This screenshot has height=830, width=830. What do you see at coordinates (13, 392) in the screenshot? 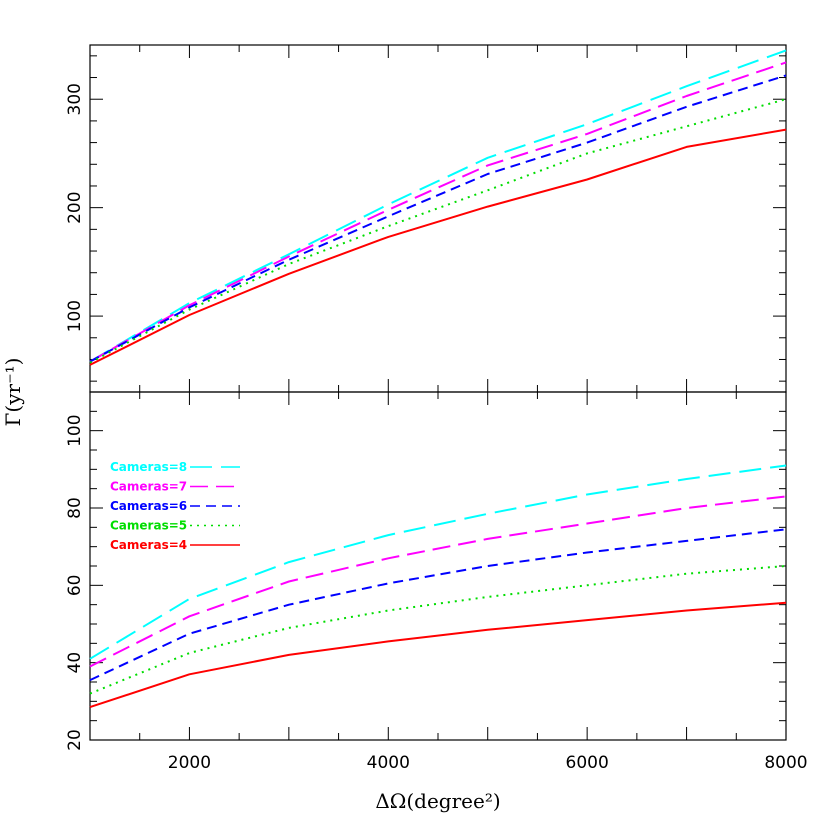
I see `y-axis-title: Γ(yr⁻¹)` at bounding box center [13, 392].